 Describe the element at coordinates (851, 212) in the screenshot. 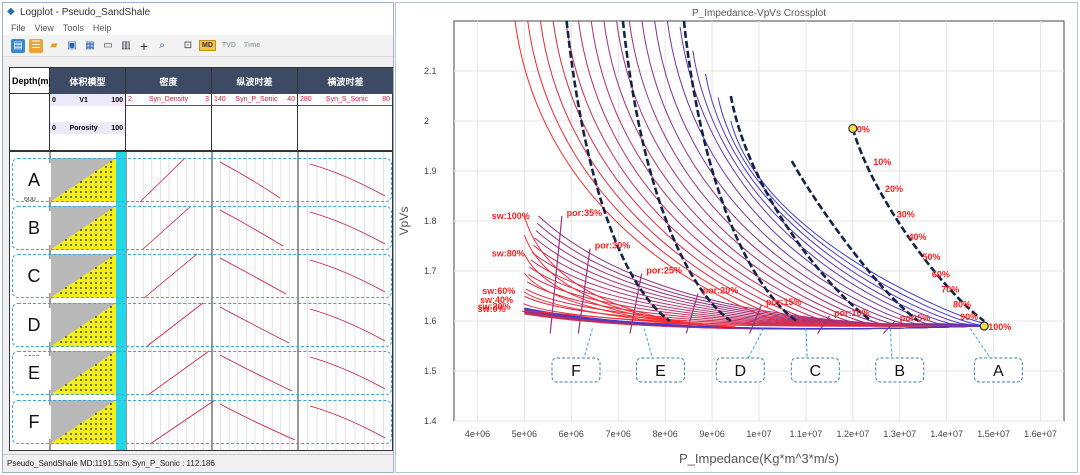

I see `porosity-curve` at that location.